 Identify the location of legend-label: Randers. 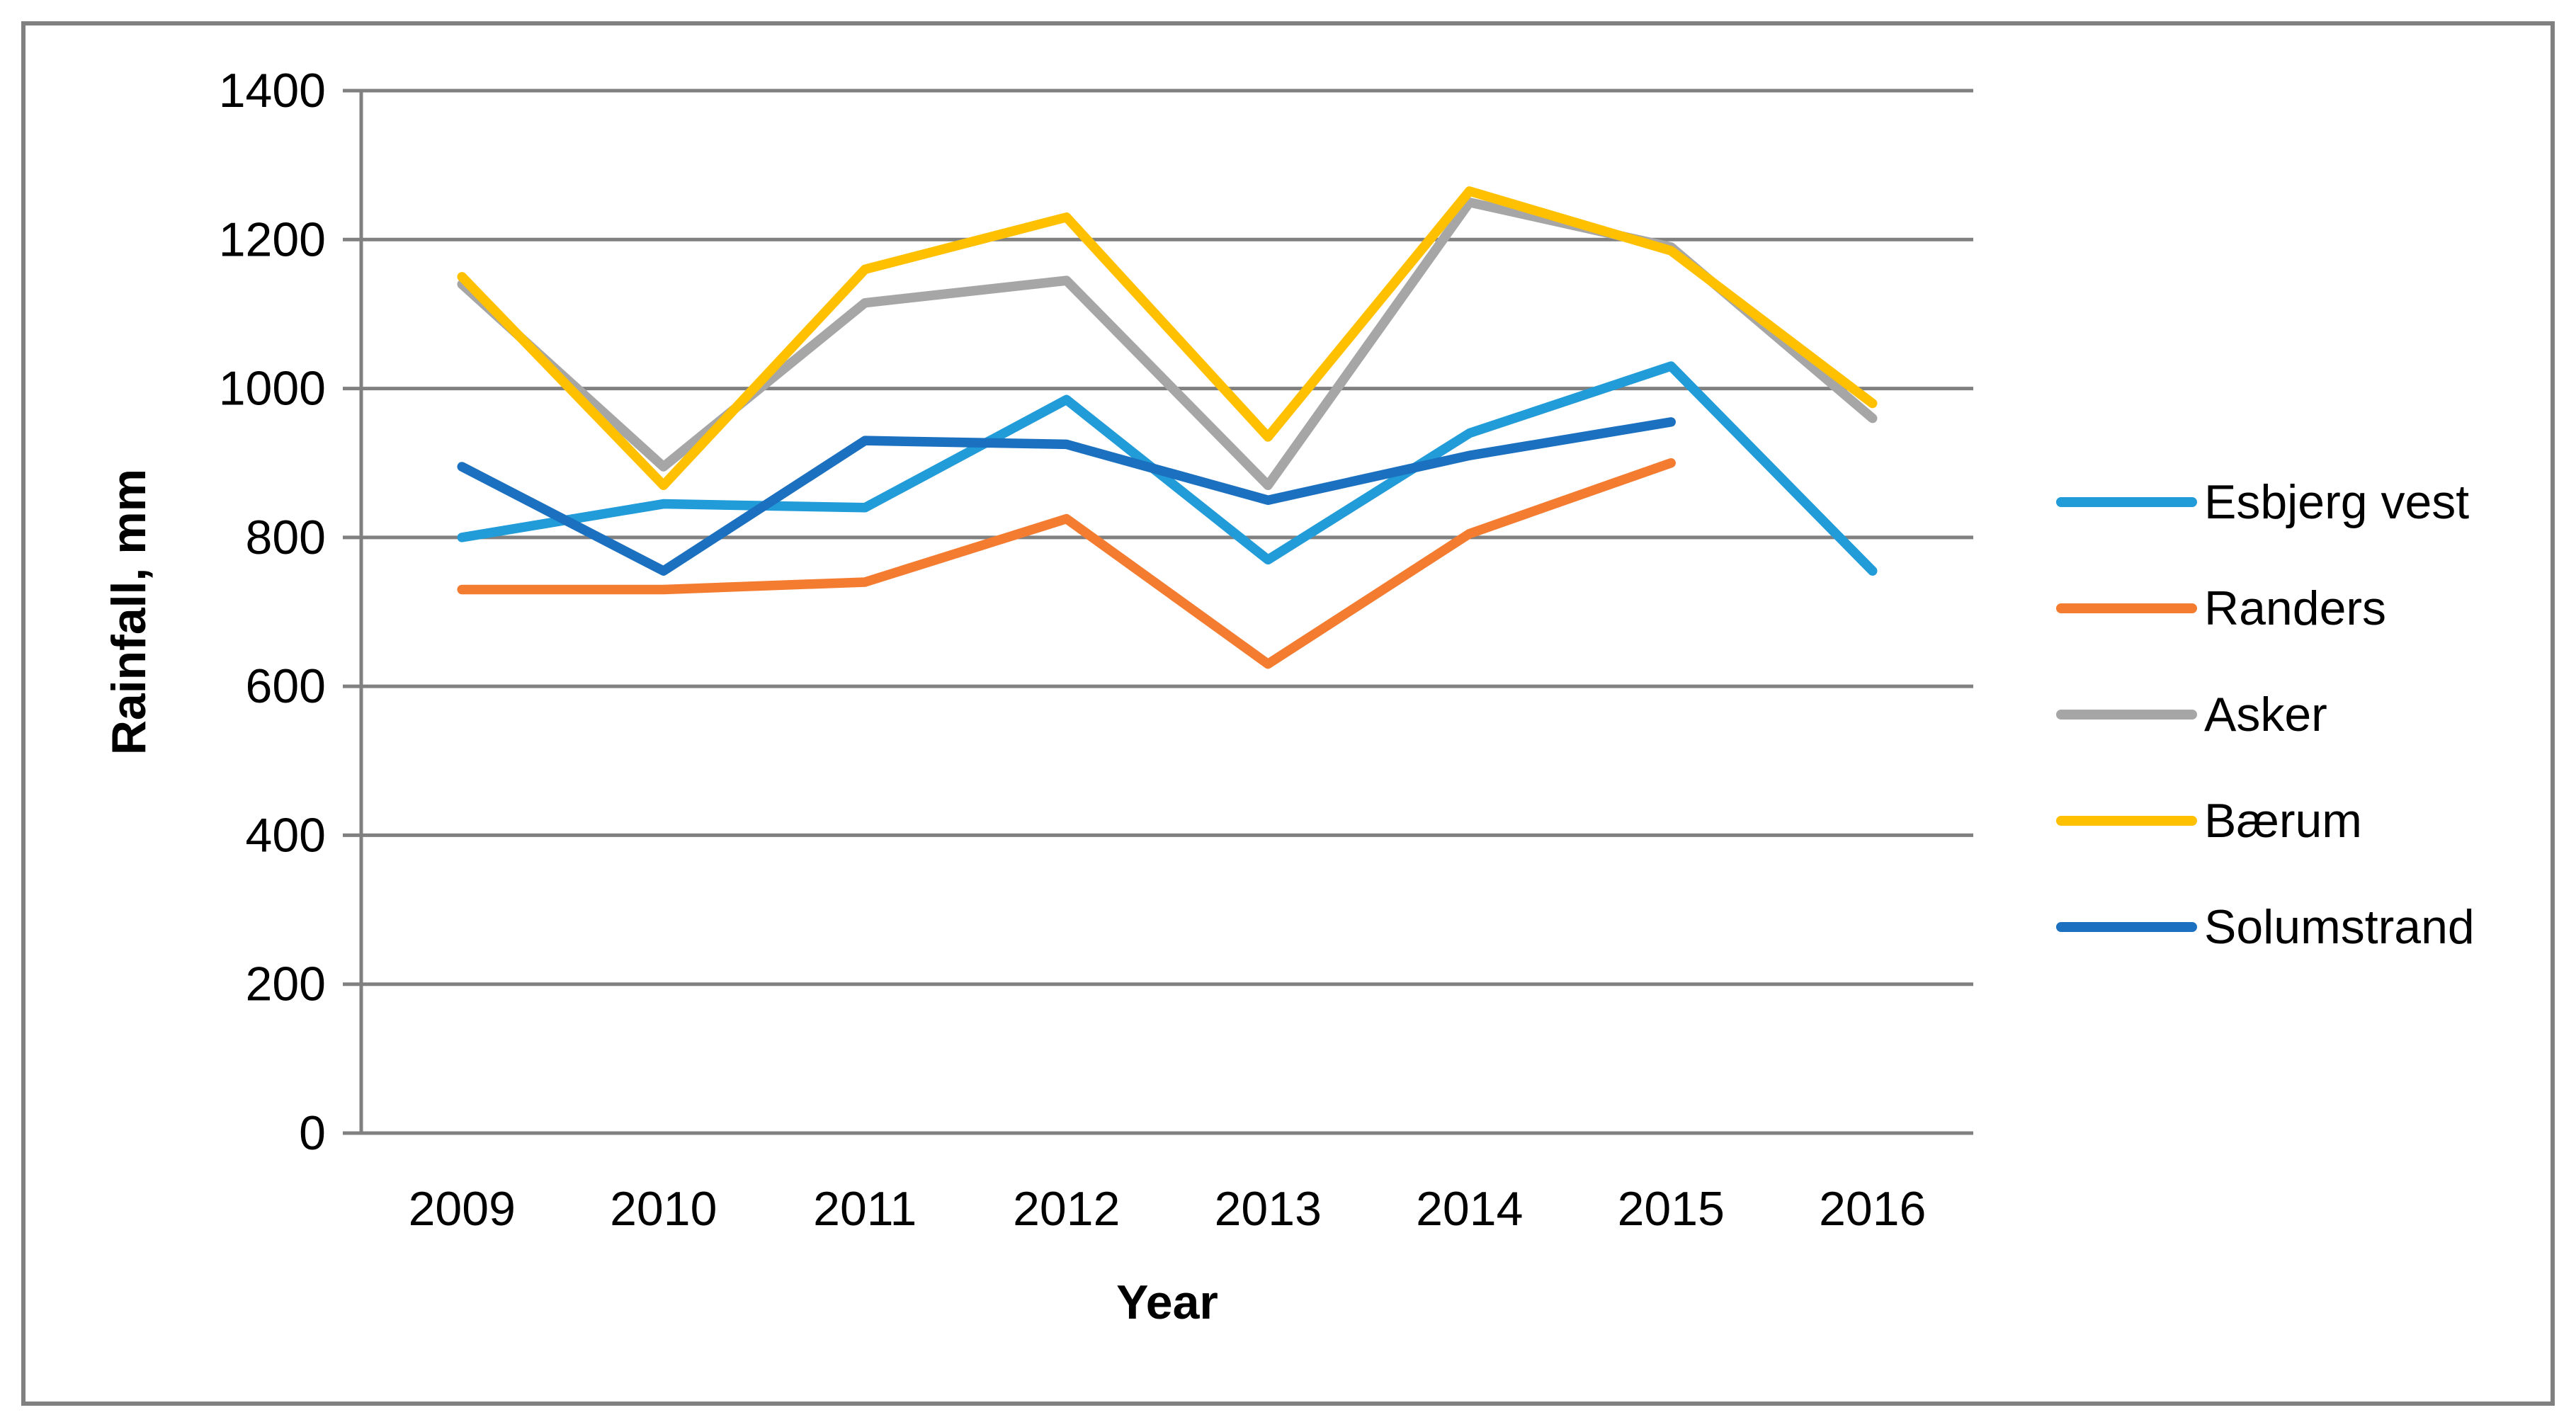
(2295, 608).